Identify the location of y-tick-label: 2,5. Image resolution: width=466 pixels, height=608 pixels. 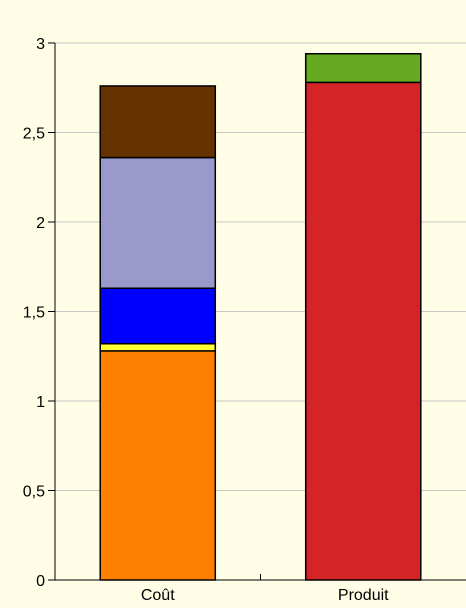
(34, 134).